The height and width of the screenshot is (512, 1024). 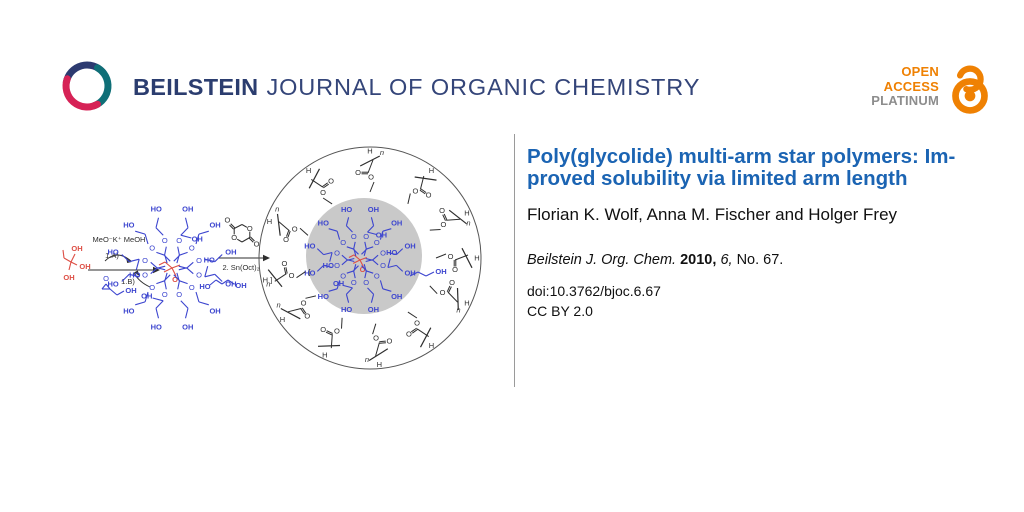 What do you see at coordinates (760, 260) in the screenshot?
I see `citation-pages: No. 67.` at bounding box center [760, 260].